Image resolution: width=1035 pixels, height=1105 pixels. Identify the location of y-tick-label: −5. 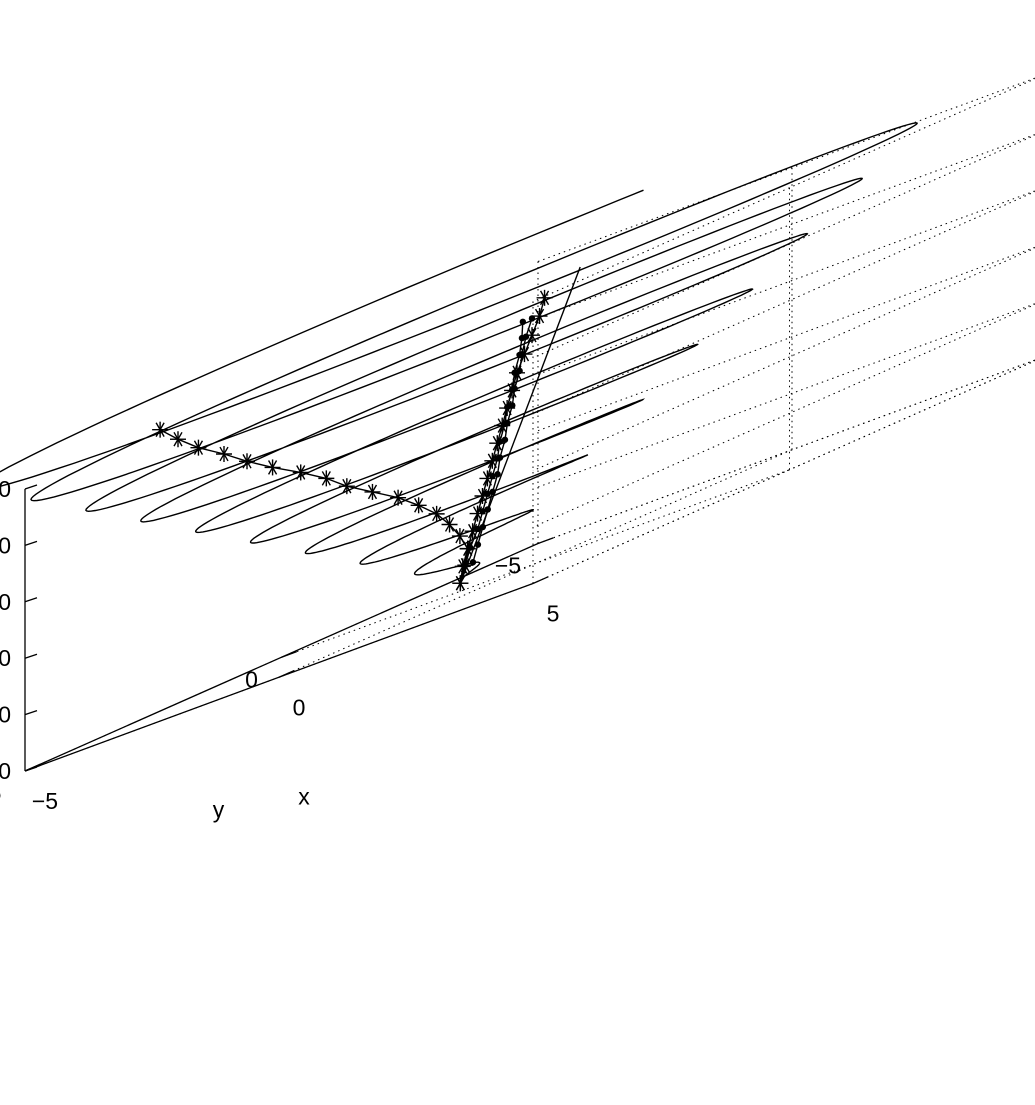
(508, 566).